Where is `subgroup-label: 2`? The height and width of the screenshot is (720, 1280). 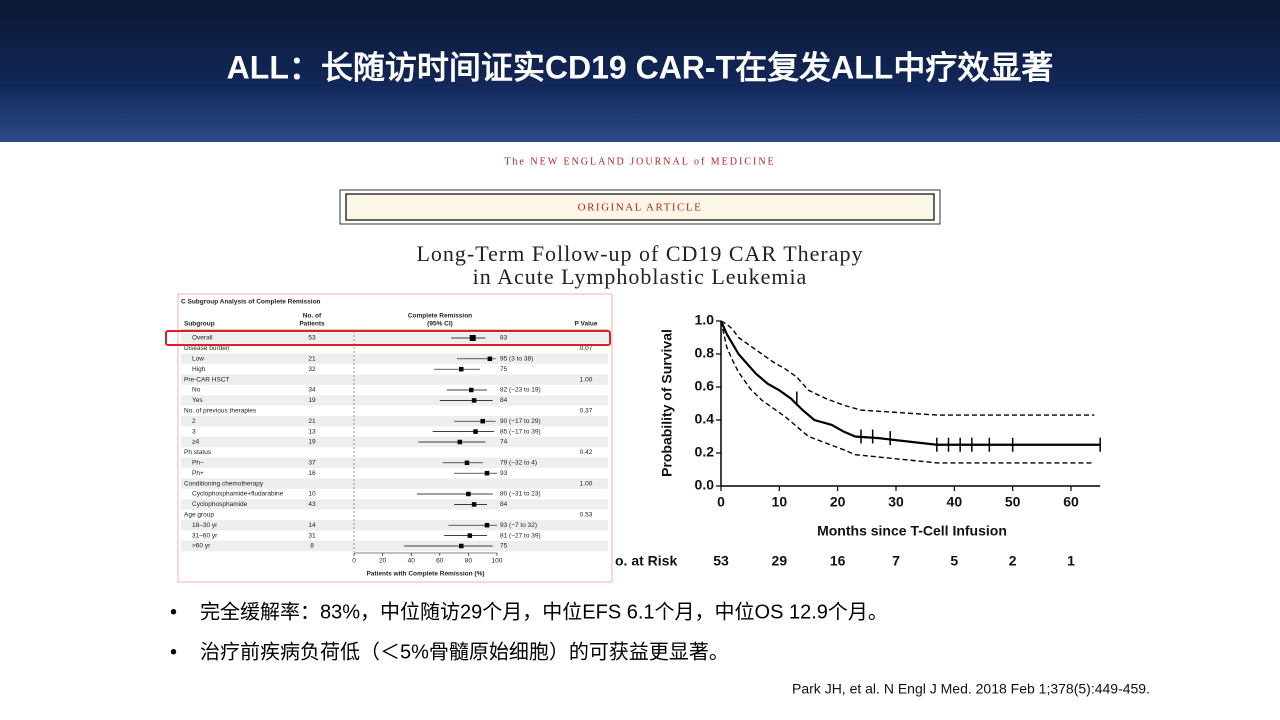
subgroup-label: 2 is located at coordinates (194, 421).